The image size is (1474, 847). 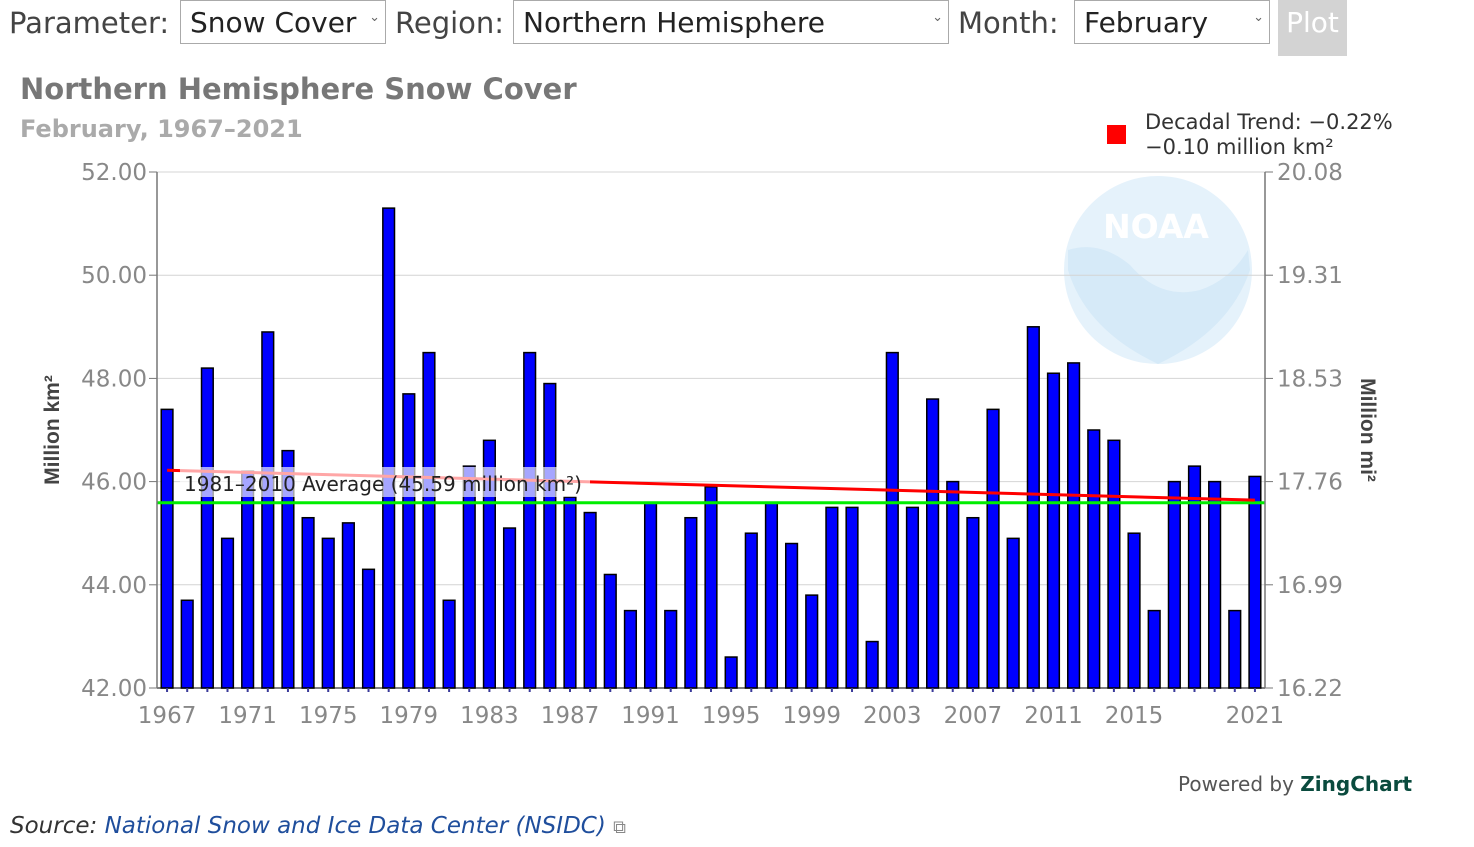 What do you see at coordinates (114, 379) in the screenshot?
I see `y-tick-label: 48.00` at bounding box center [114, 379].